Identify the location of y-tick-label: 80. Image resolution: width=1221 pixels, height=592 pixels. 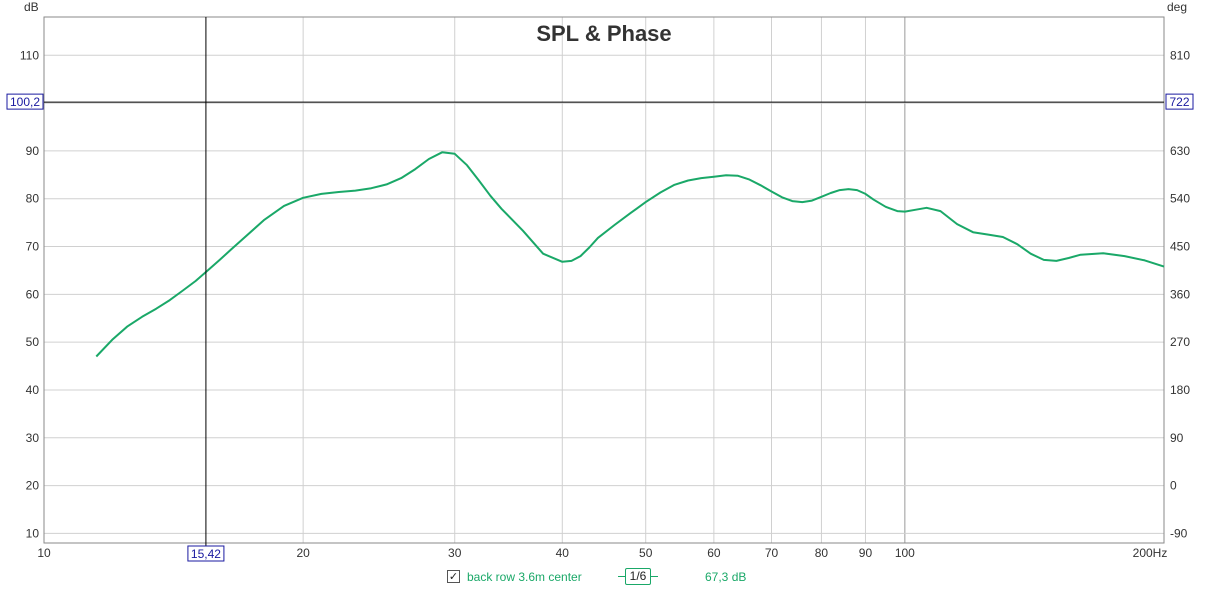
(33, 199).